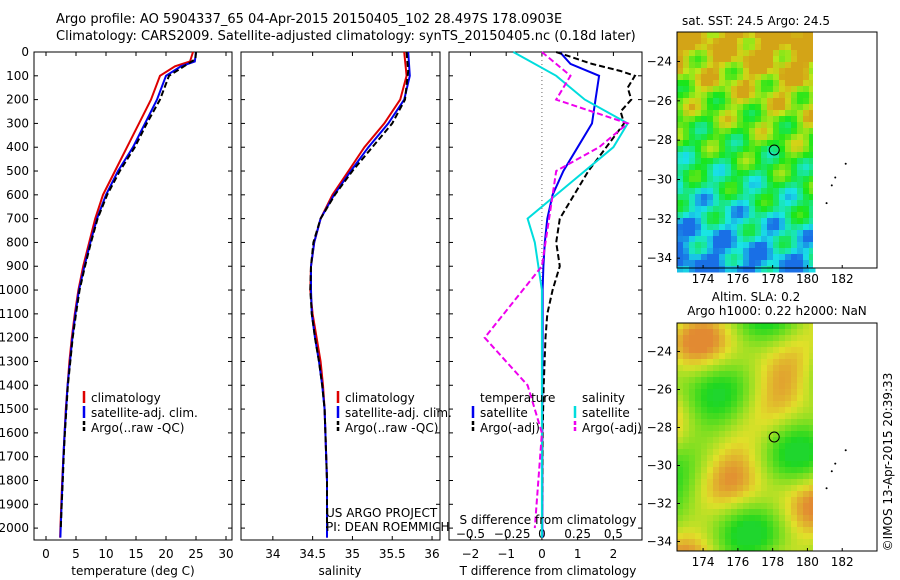  Describe the element at coordinates (659, 180) in the screenshot. I see `map-lat-label: −30` at that location.